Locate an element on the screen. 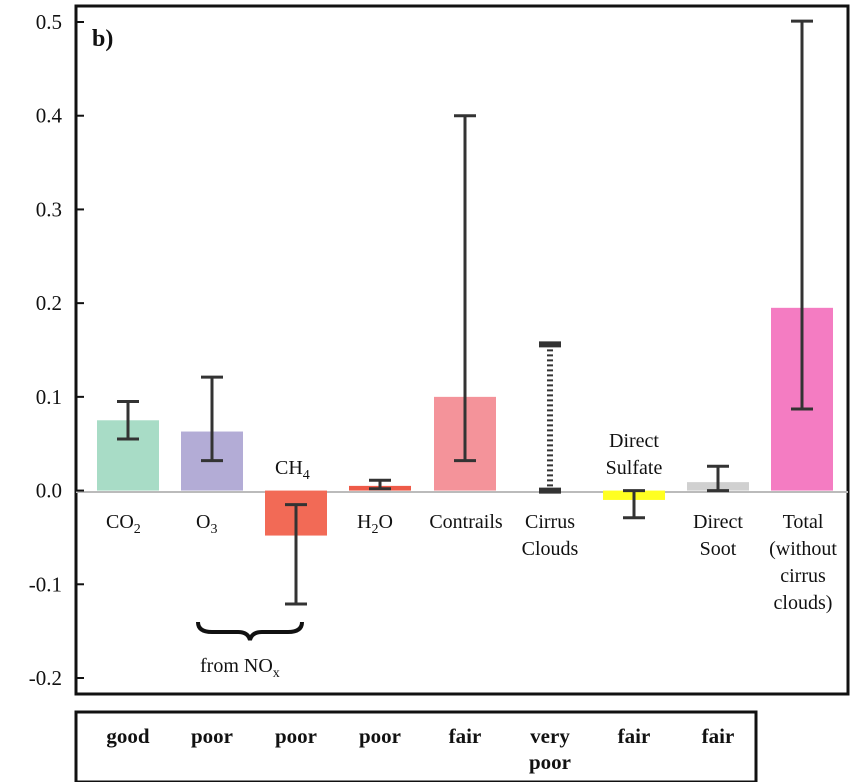  nox-brace is located at coordinates (250, 631).